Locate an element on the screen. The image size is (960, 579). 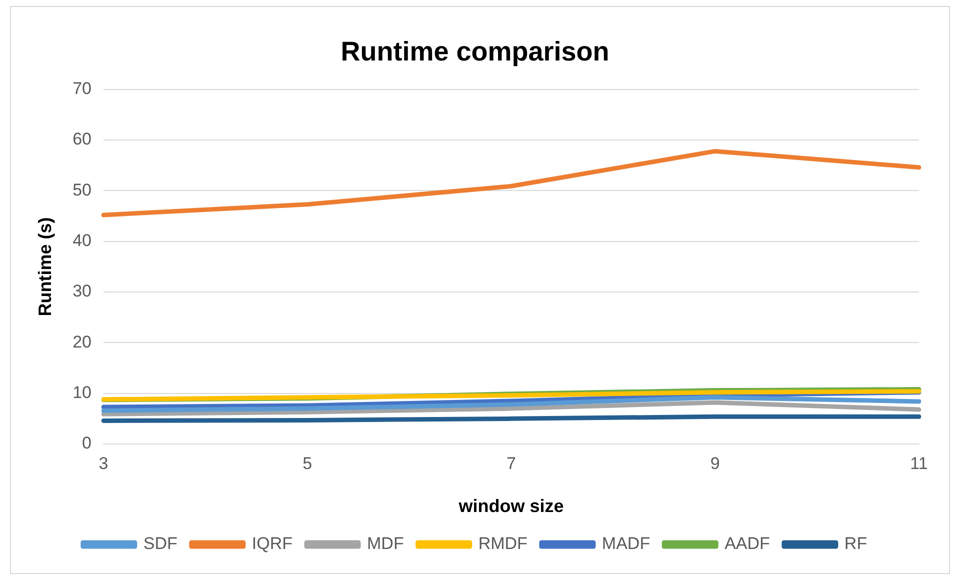
x-tick-label: 9 is located at coordinates (715, 463).